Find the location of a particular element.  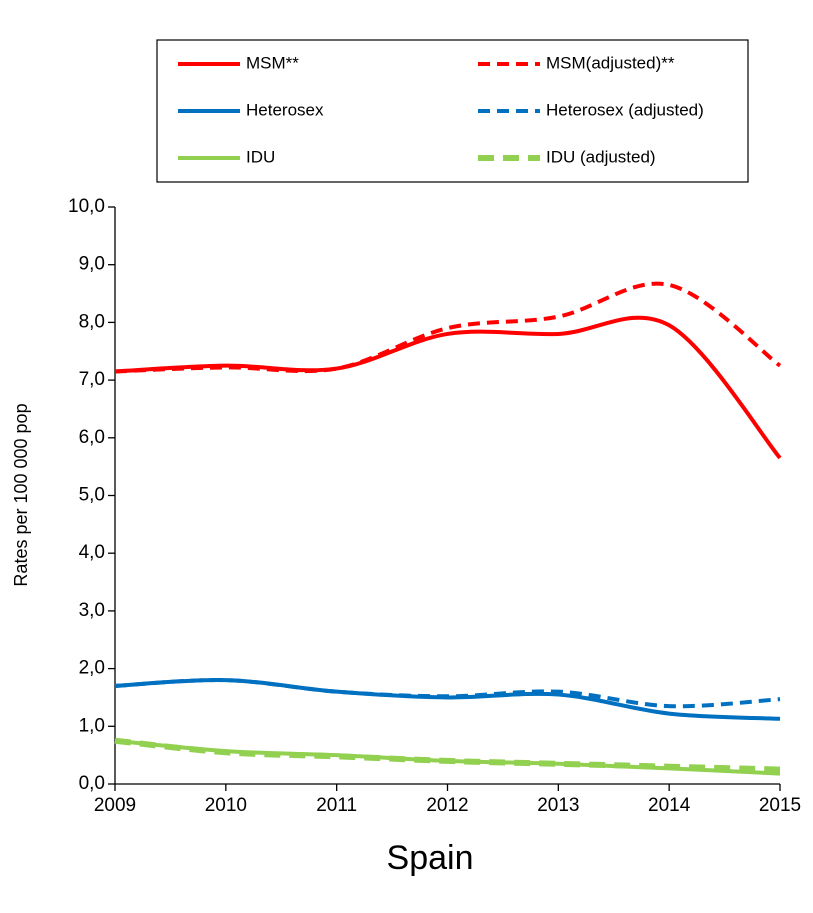

x-tick-label: 2012 is located at coordinates (447, 805).